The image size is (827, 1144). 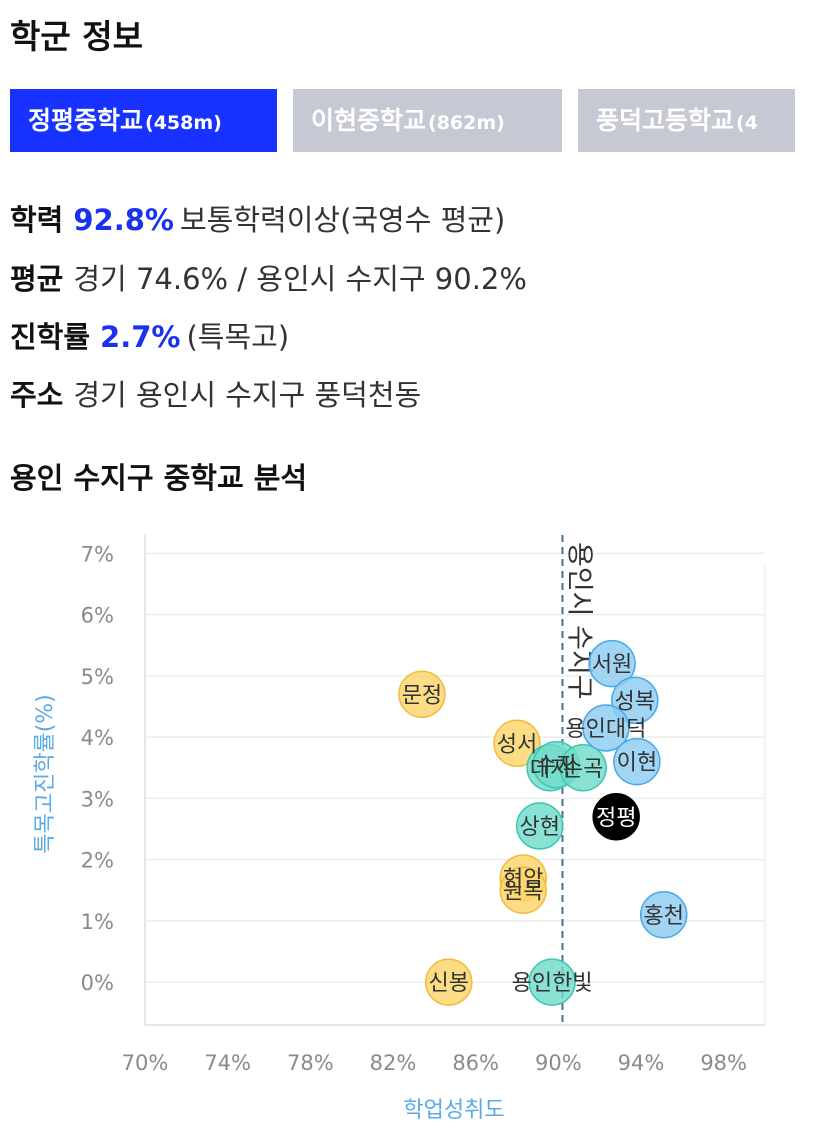 What do you see at coordinates (45, 774) in the screenshot?
I see `y-axis-label: 특목고진학률(%)` at bounding box center [45, 774].